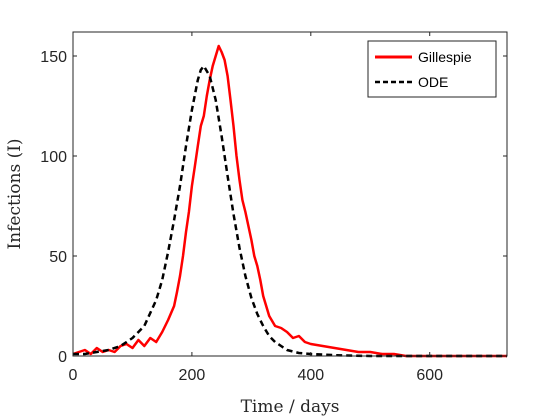 This screenshot has height=420, width=560. What do you see at coordinates (62, 357) in the screenshot?
I see `y-tick-label: 0` at bounding box center [62, 357].